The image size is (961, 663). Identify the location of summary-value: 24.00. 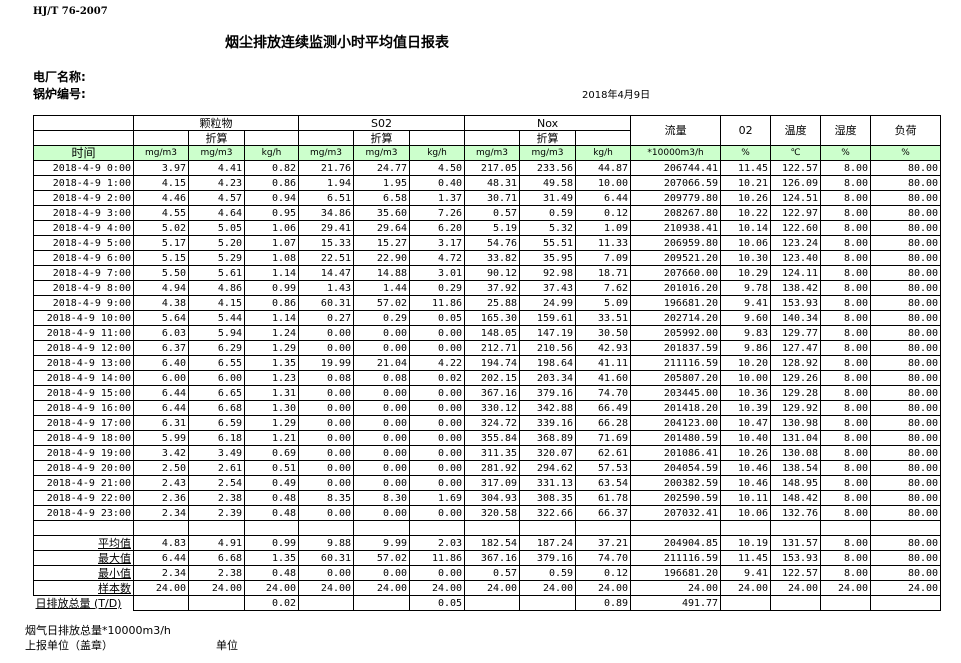
(437, 588).